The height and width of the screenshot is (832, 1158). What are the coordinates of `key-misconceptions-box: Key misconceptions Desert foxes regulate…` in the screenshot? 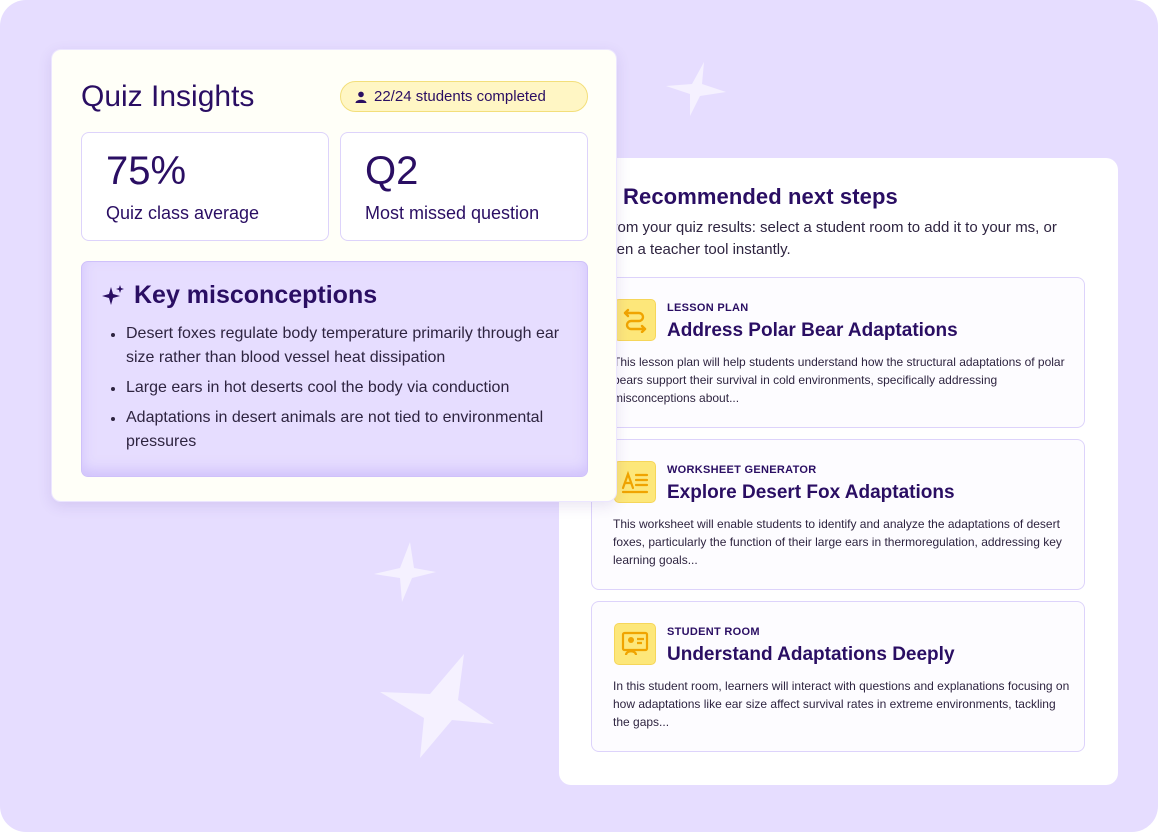 It's located at (334, 369).